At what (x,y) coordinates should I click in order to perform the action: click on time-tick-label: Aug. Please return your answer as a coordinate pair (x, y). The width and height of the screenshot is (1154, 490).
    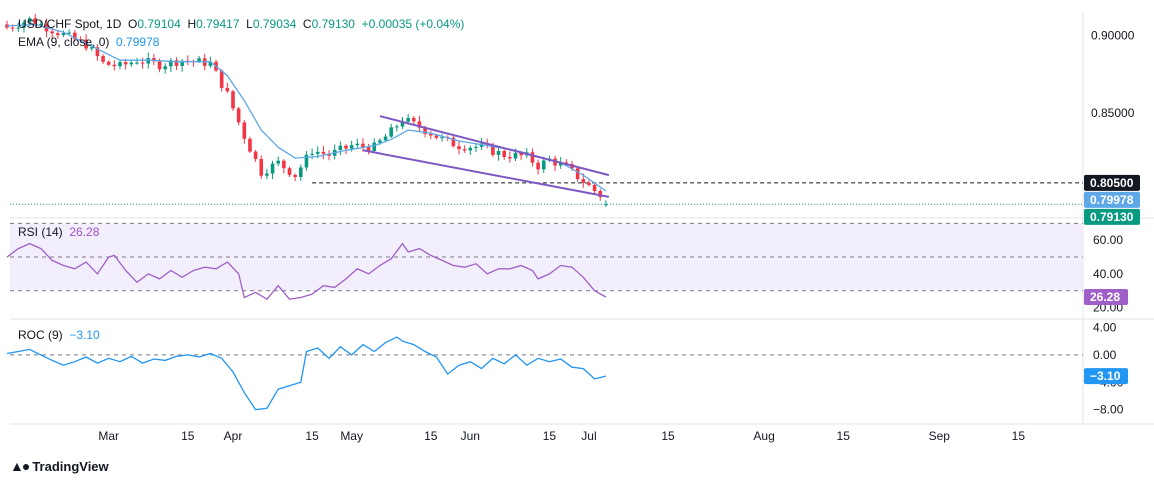
    Looking at the image, I should click on (763, 436).